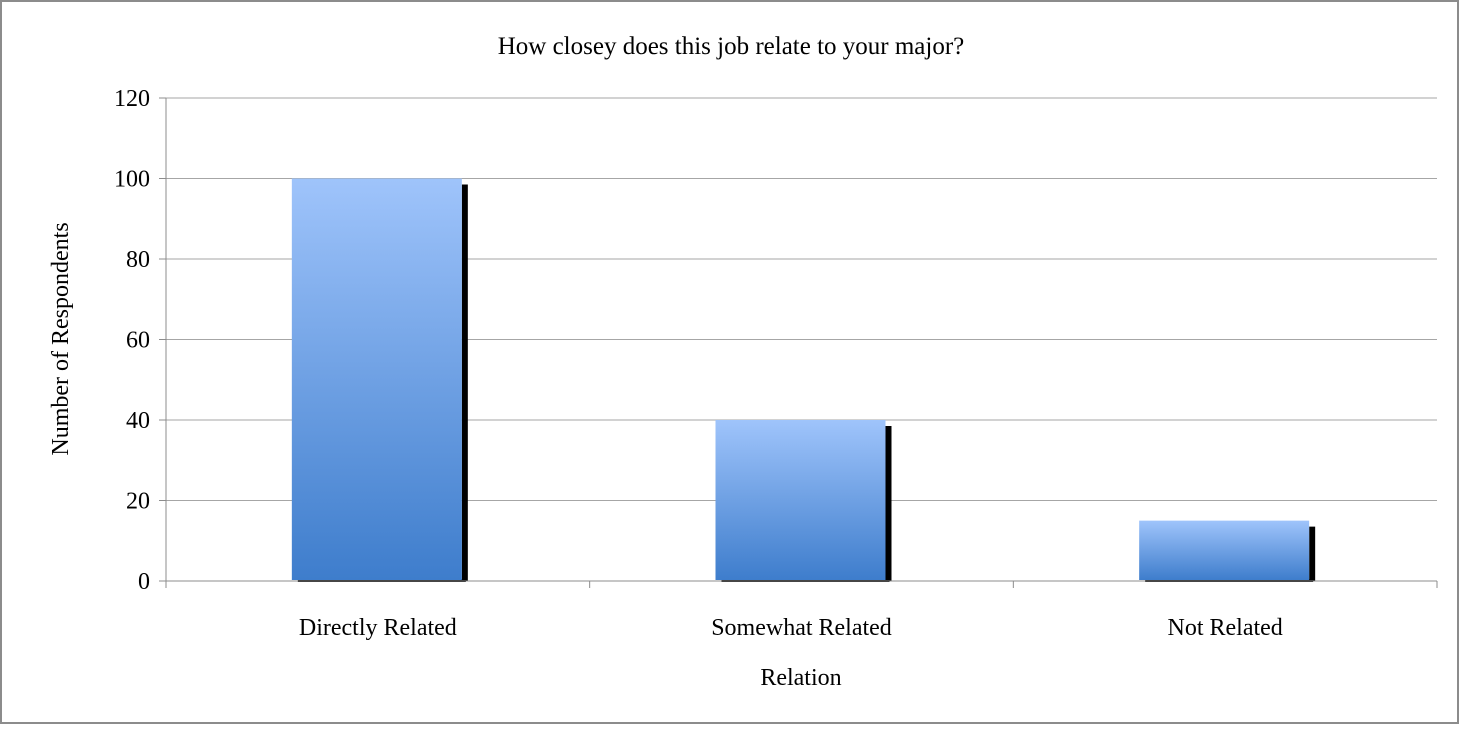 This screenshot has width=1459, height=731. What do you see at coordinates (1224, 550) in the screenshot?
I see `bar-not-related` at bounding box center [1224, 550].